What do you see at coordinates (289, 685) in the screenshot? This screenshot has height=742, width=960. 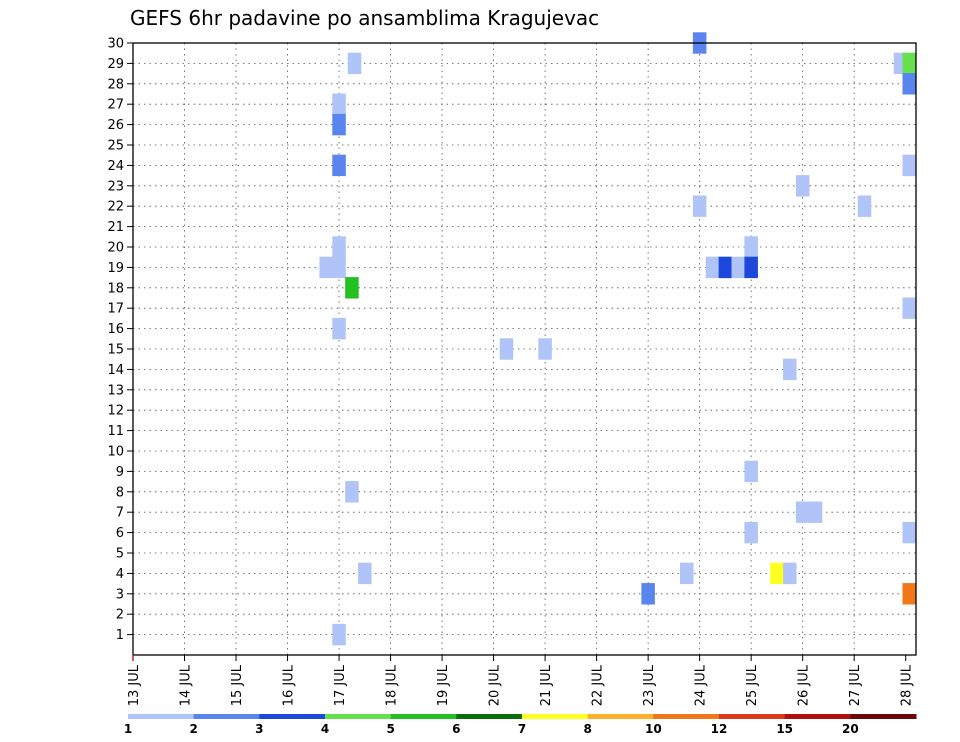 I see `x-tick-label: 16 JUL` at bounding box center [289, 685].